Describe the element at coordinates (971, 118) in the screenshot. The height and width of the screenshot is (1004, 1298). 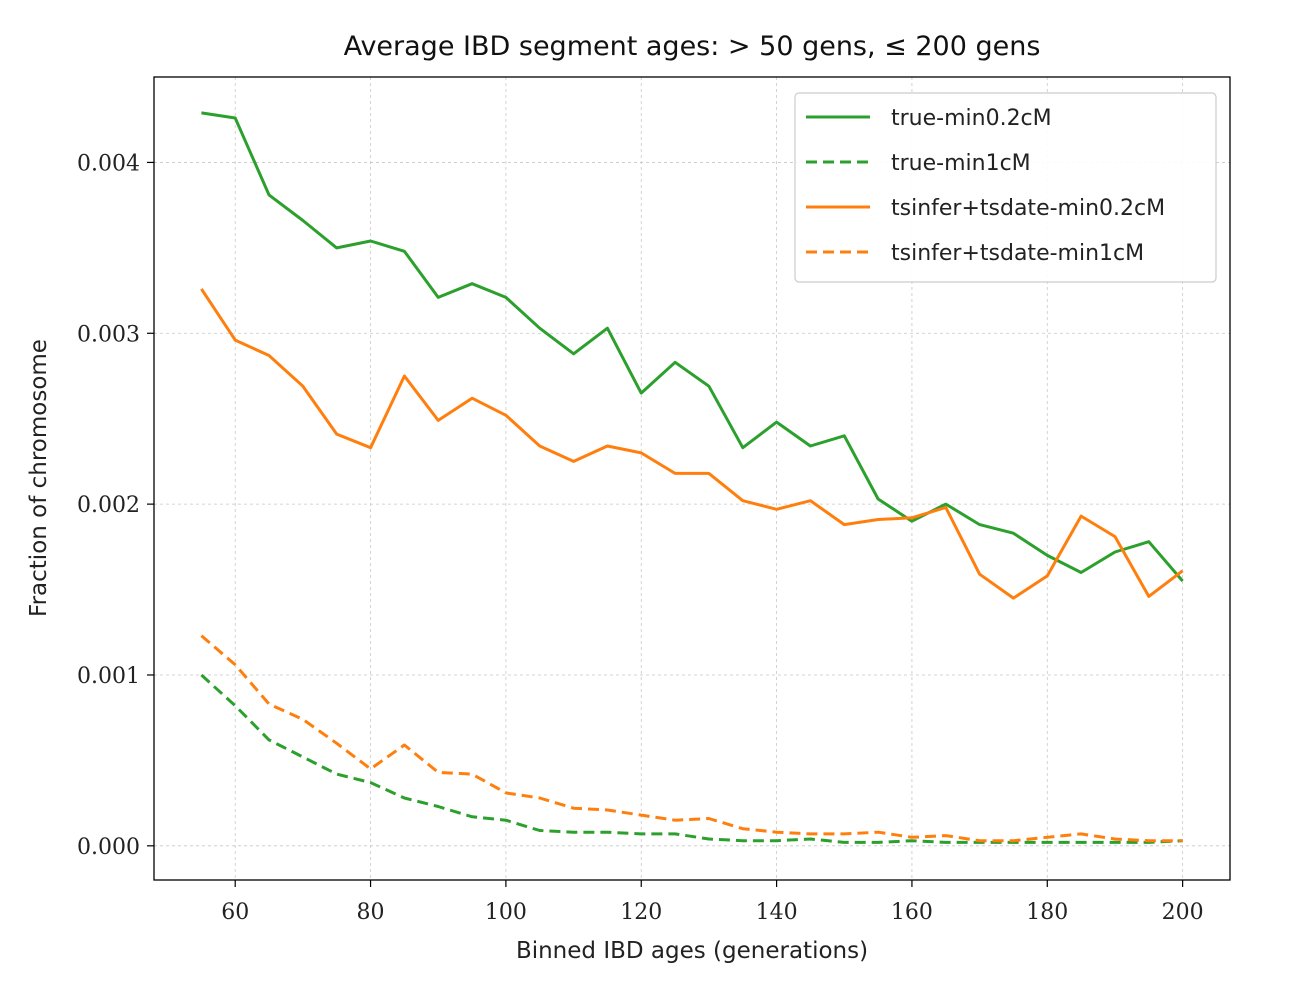
I see `legend-label: true-min0.2cM` at that location.